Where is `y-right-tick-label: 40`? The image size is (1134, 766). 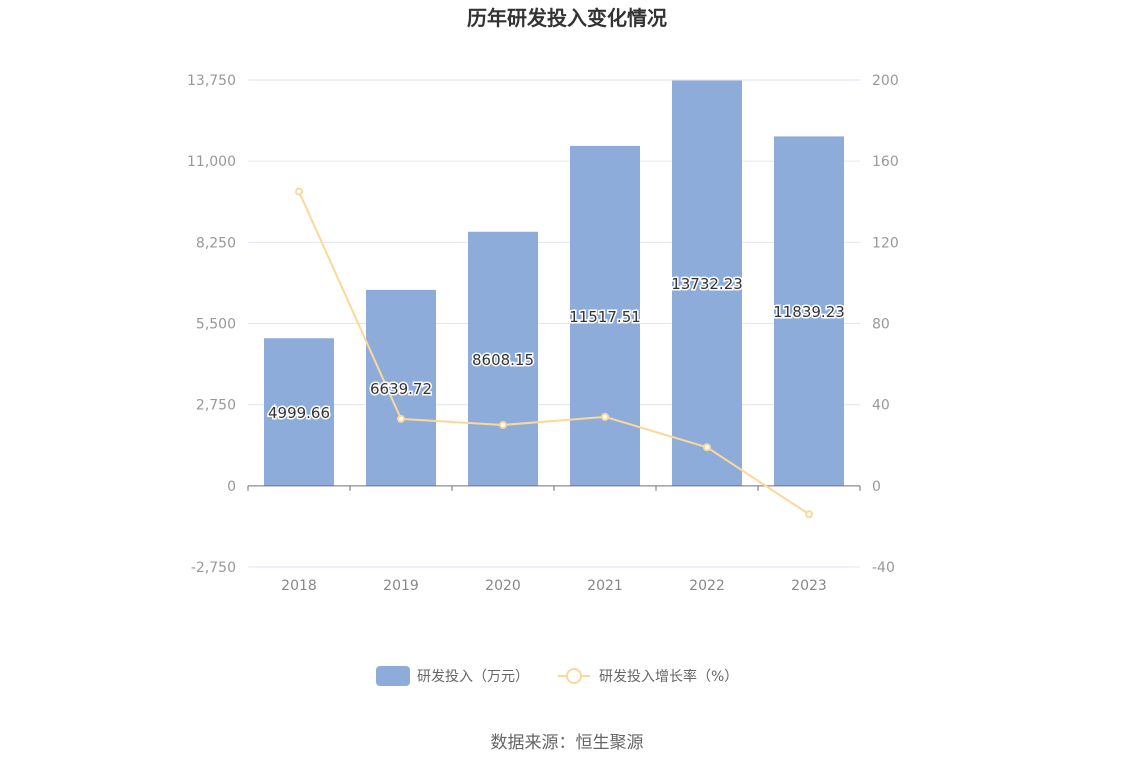 y-right-tick-label: 40 is located at coordinates (881, 406).